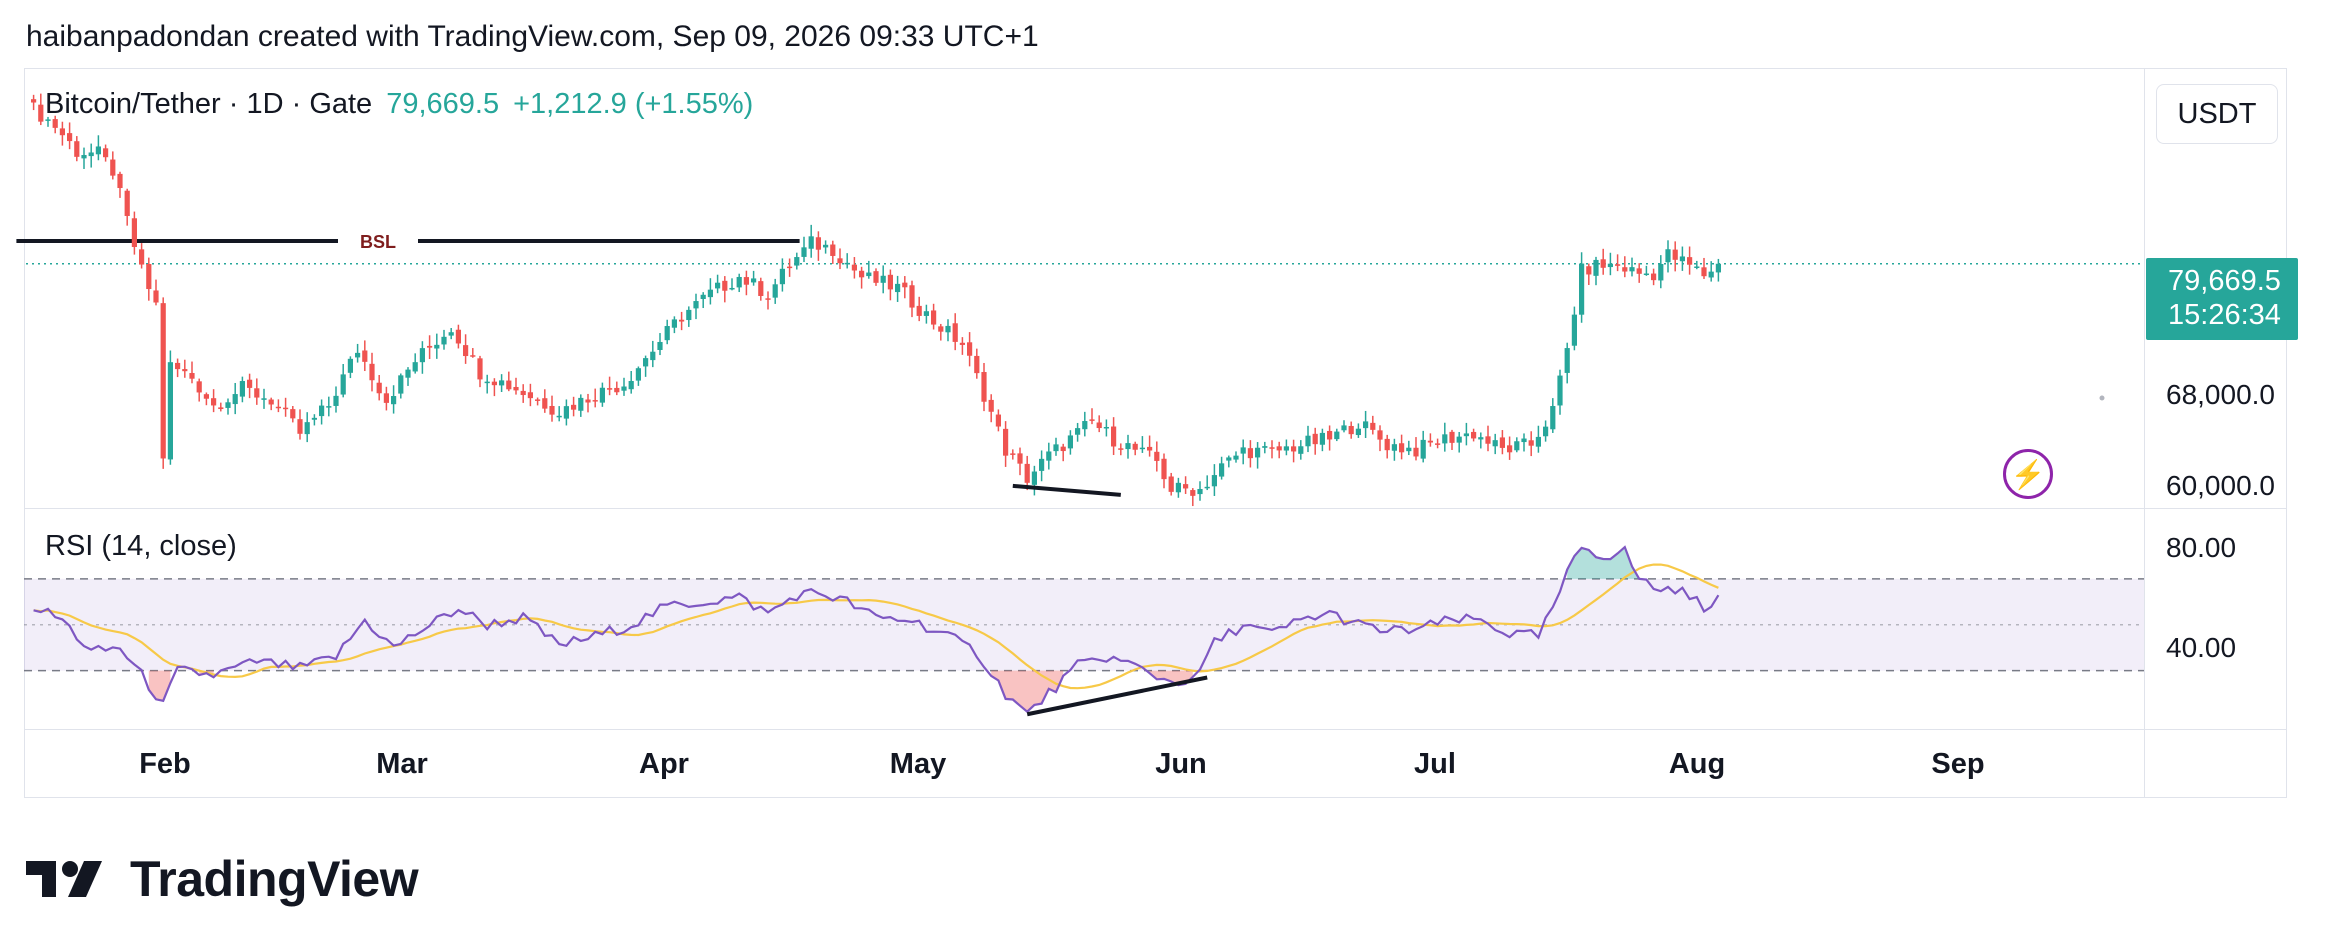 This screenshot has width=2352, height=952. Describe the element at coordinates (1603, 563) in the screenshot. I see `rsi-overbought-fill` at that location.